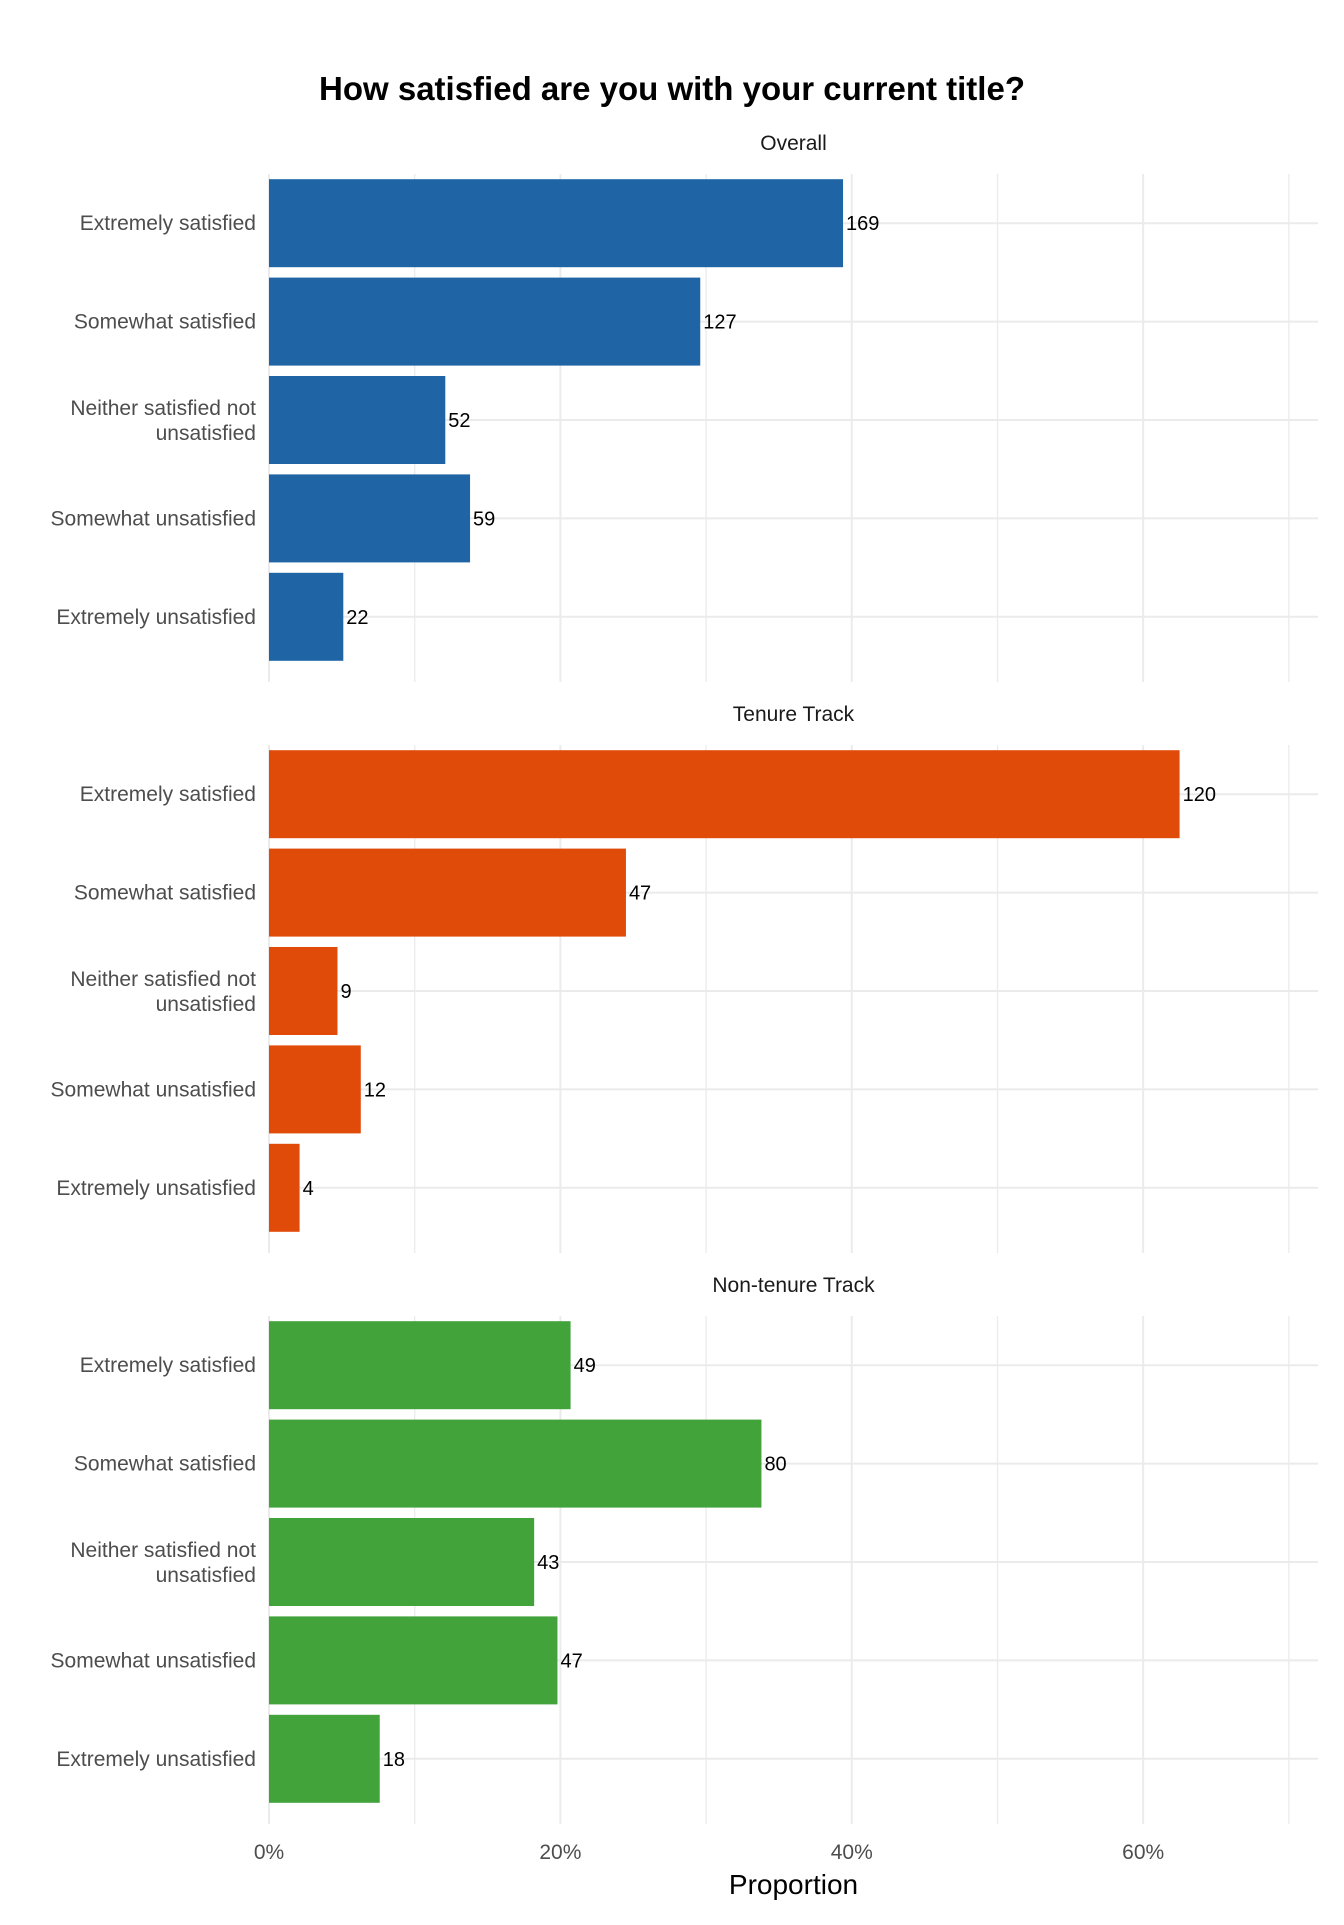 The image size is (1344, 1925). I want to click on x-tick-label: 40%, so click(852, 1852).